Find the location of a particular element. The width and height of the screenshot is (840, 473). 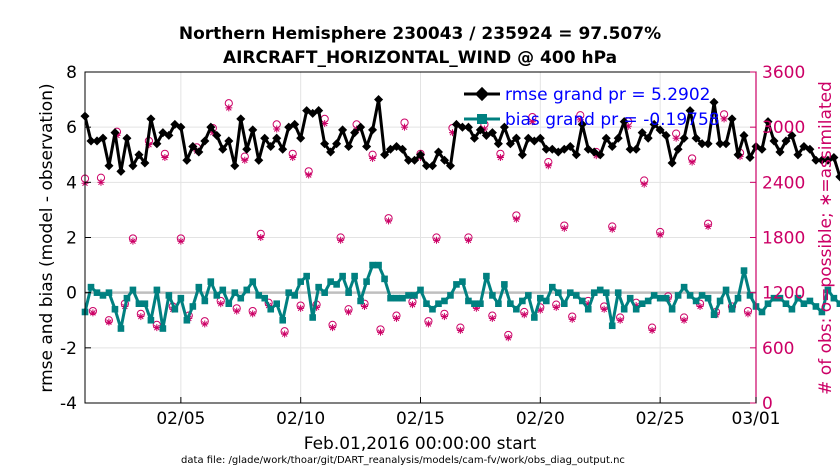

left-axis-ticks: -4 -2 0 2 4 6 8 is located at coordinates (75, 238).